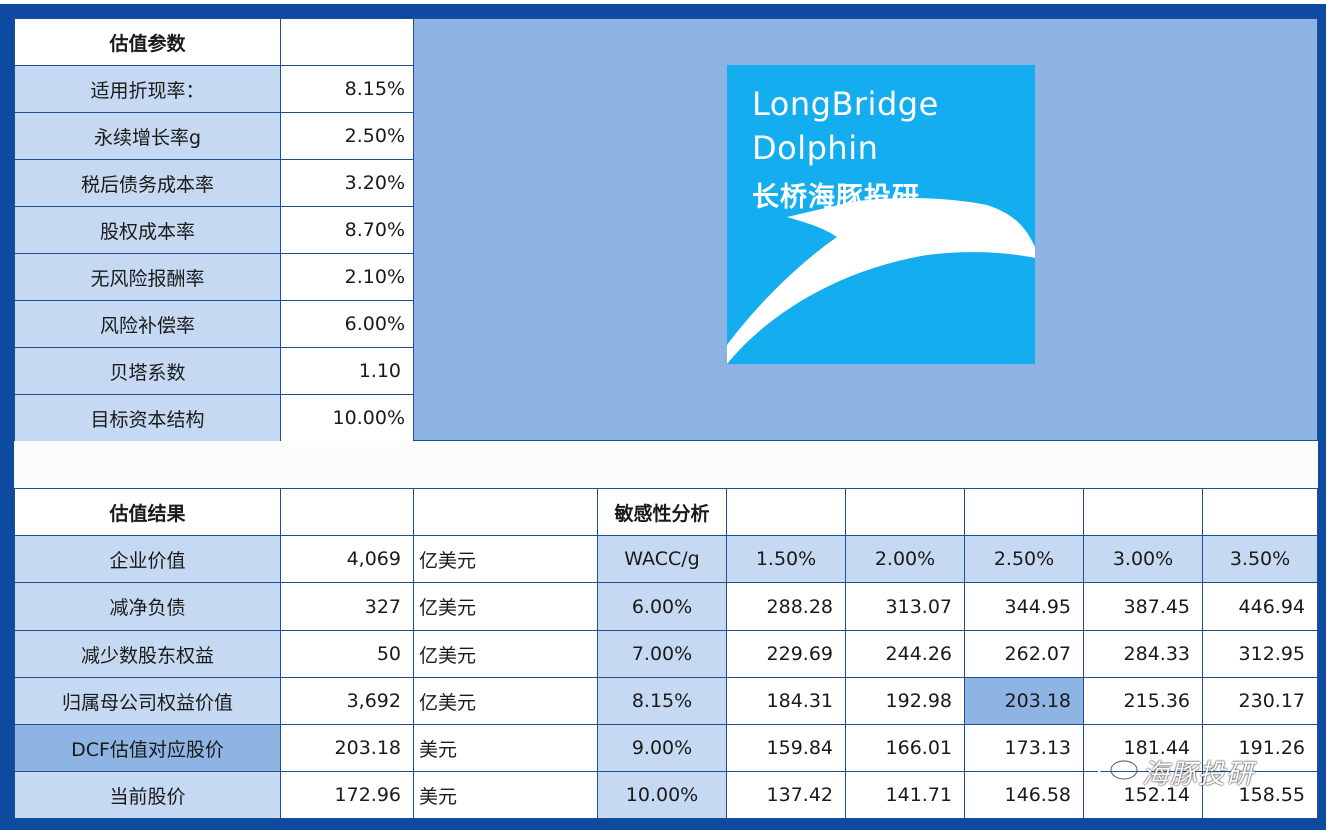 Image resolution: width=1326 pixels, height=830 pixels. I want to click on sensitivity-cell: 192.98, so click(905, 701).